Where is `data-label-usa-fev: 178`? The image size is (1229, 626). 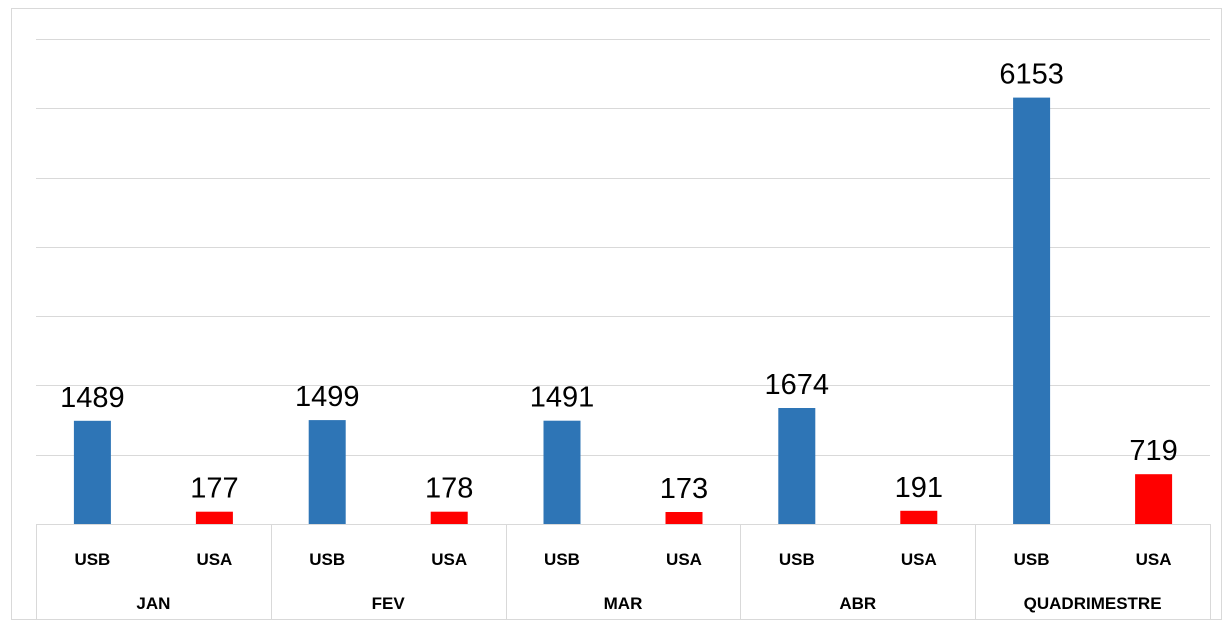
data-label-usa-fev: 178 is located at coordinates (449, 489).